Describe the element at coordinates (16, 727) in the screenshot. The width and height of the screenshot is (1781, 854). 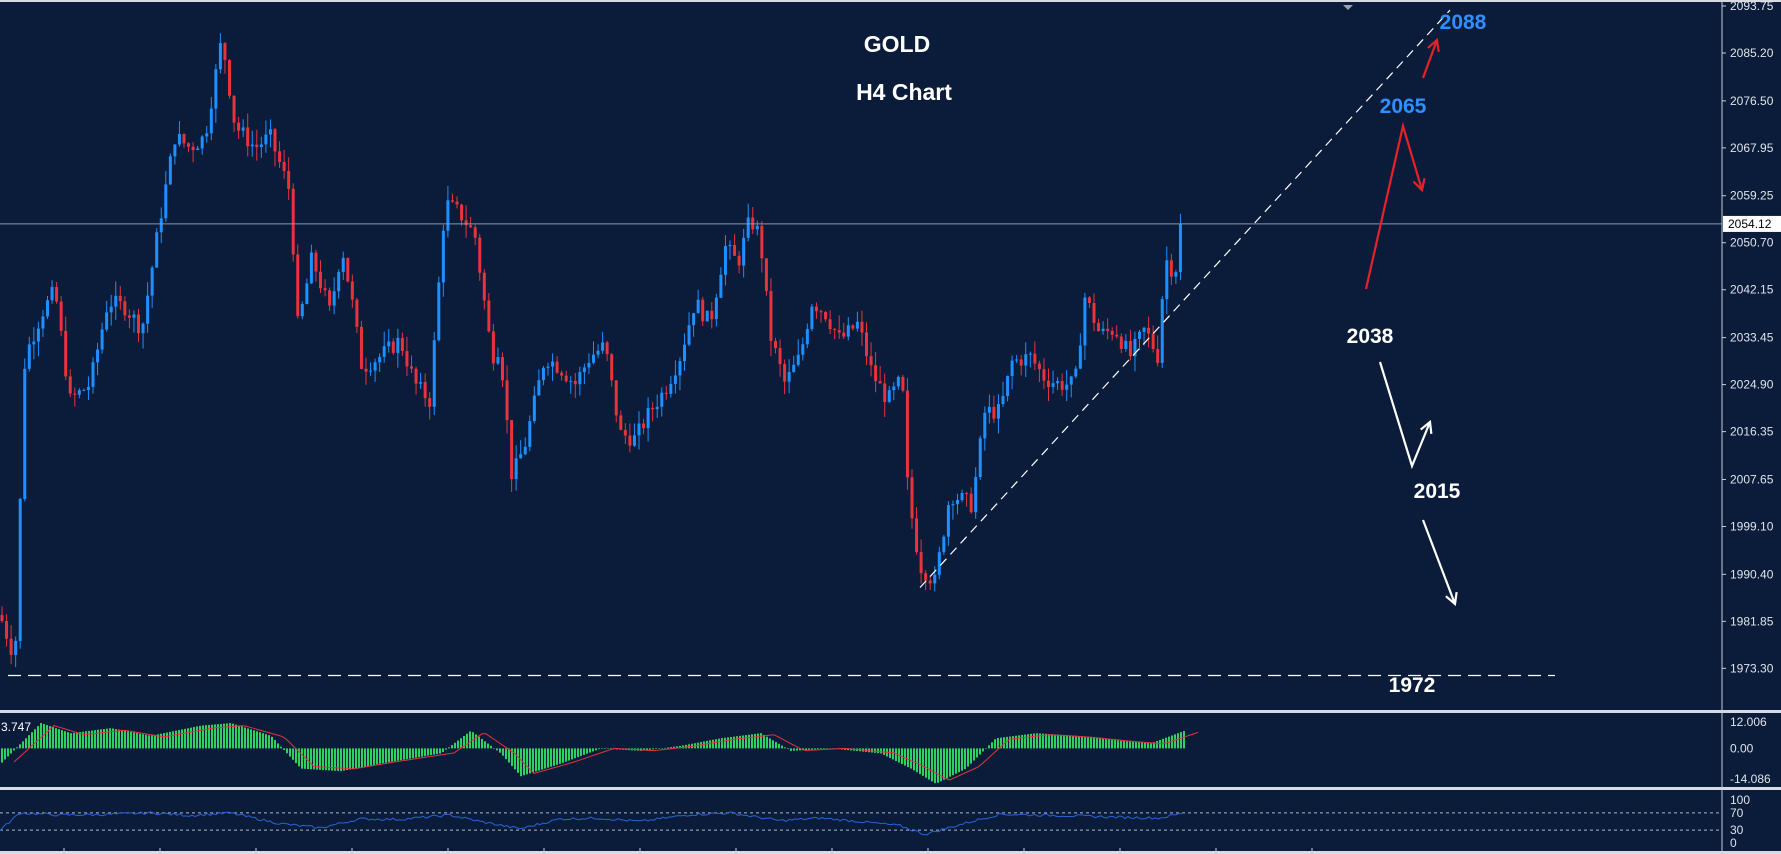
I see `macd-value-label: 3.747` at that location.